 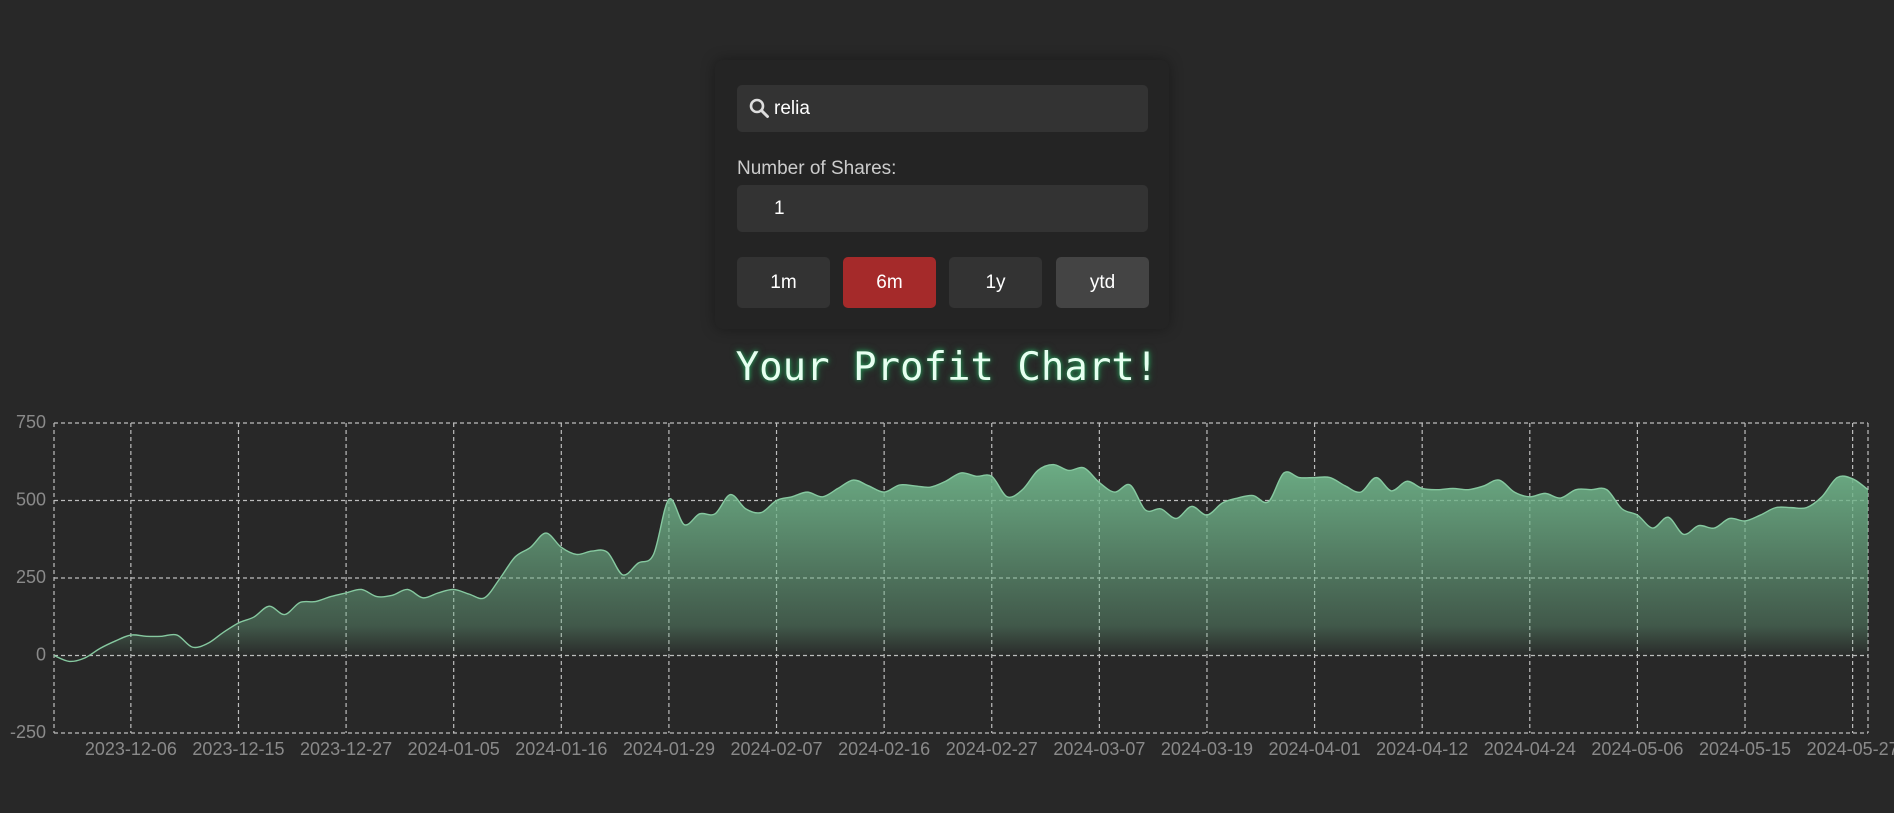 I want to click on x-tick-label: 2023-12-27, so click(x=346, y=749).